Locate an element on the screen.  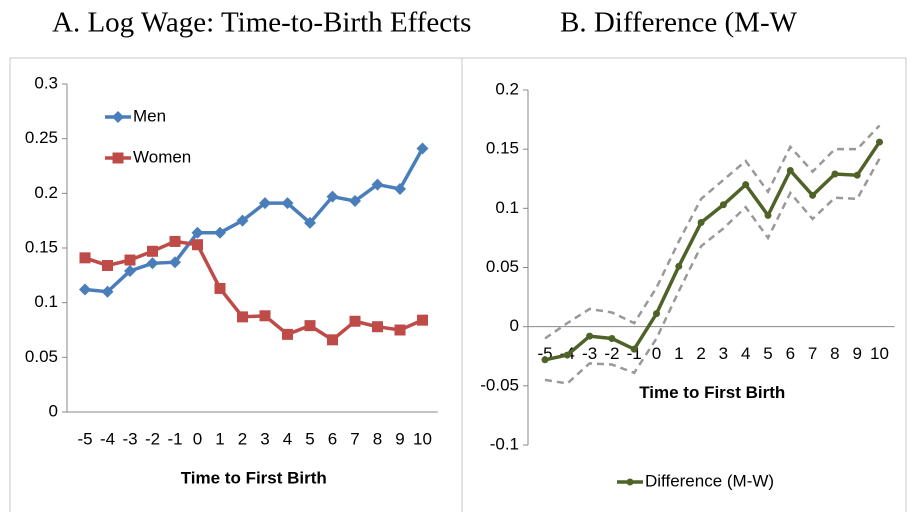
x-tick-label: 3 is located at coordinates (723, 353).